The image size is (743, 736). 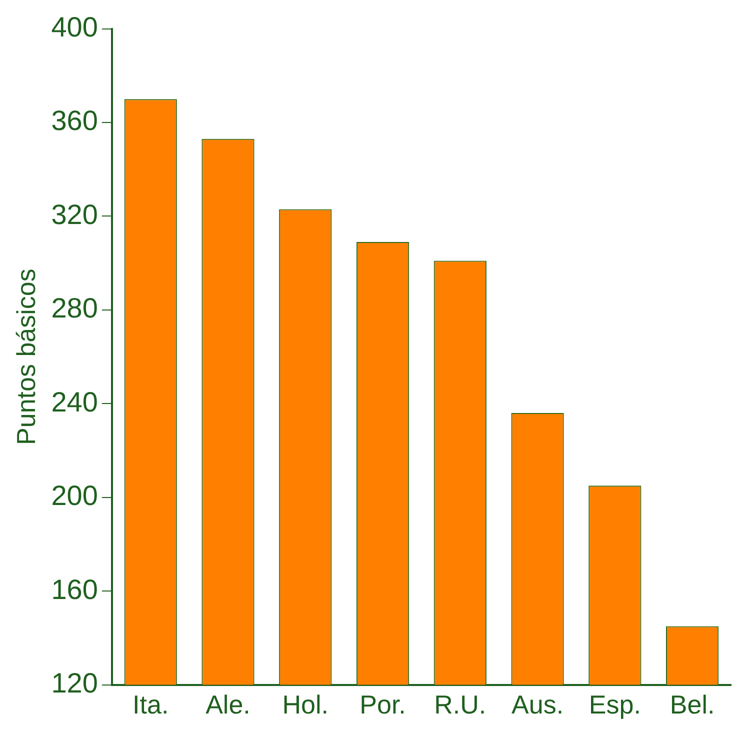 I want to click on x-tick-label: Hol., so click(x=305, y=705).